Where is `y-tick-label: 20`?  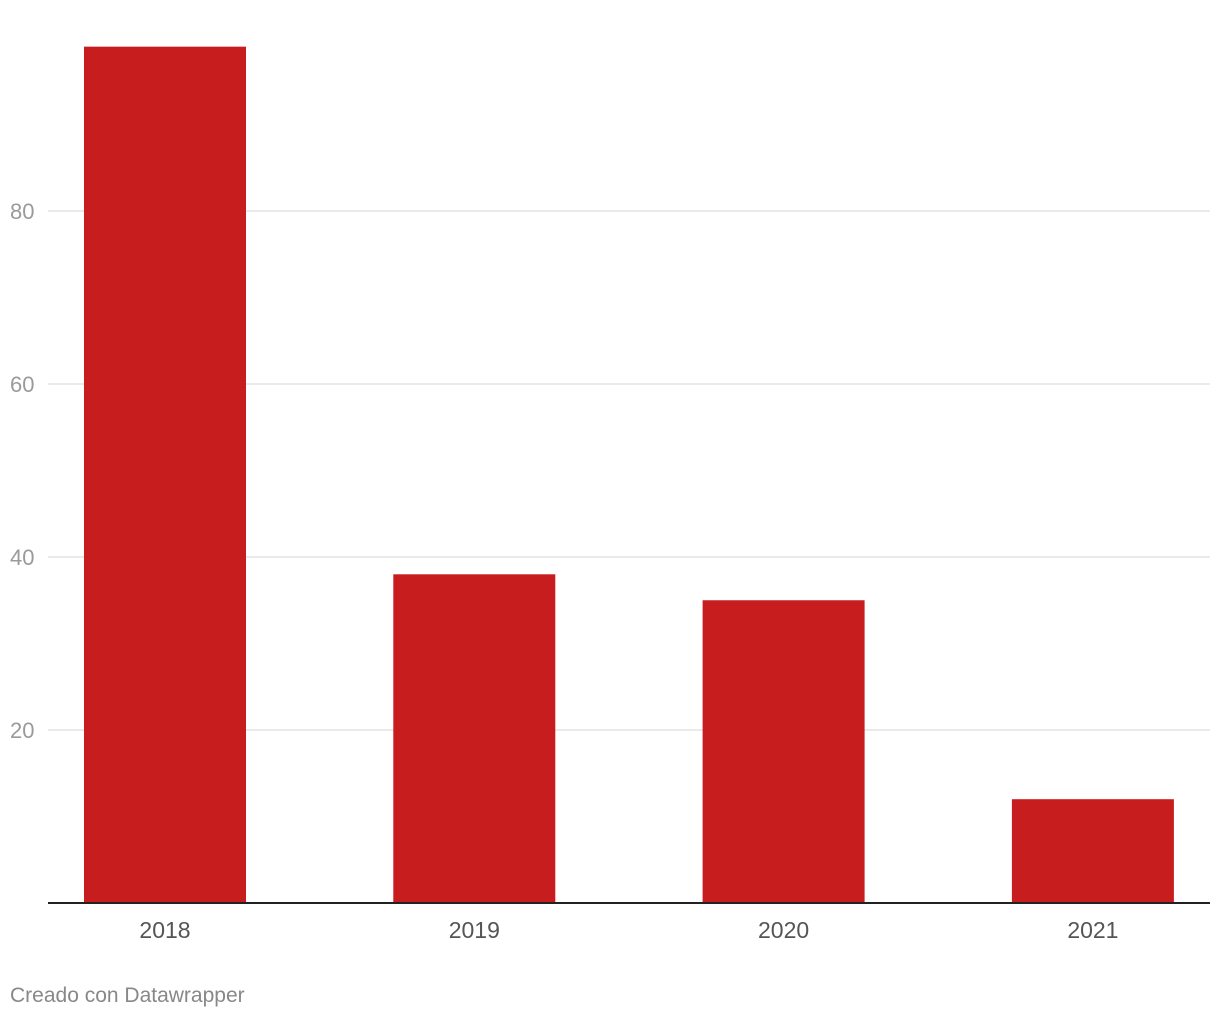
y-tick-label: 20 is located at coordinates (22, 730).